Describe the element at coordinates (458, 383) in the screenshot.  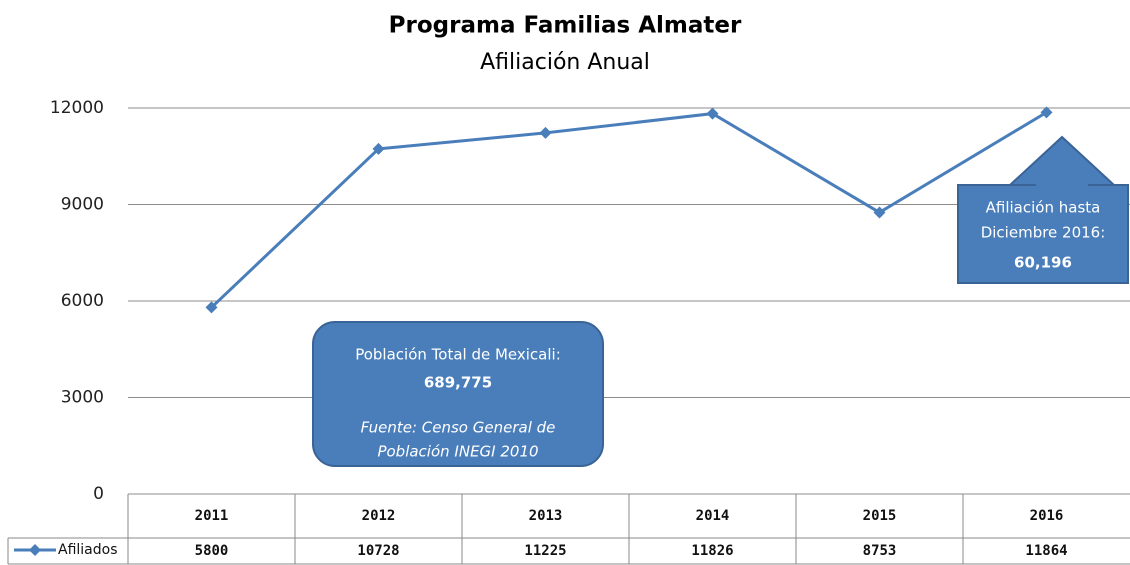
I see `callout-text: 689,775` at that location.